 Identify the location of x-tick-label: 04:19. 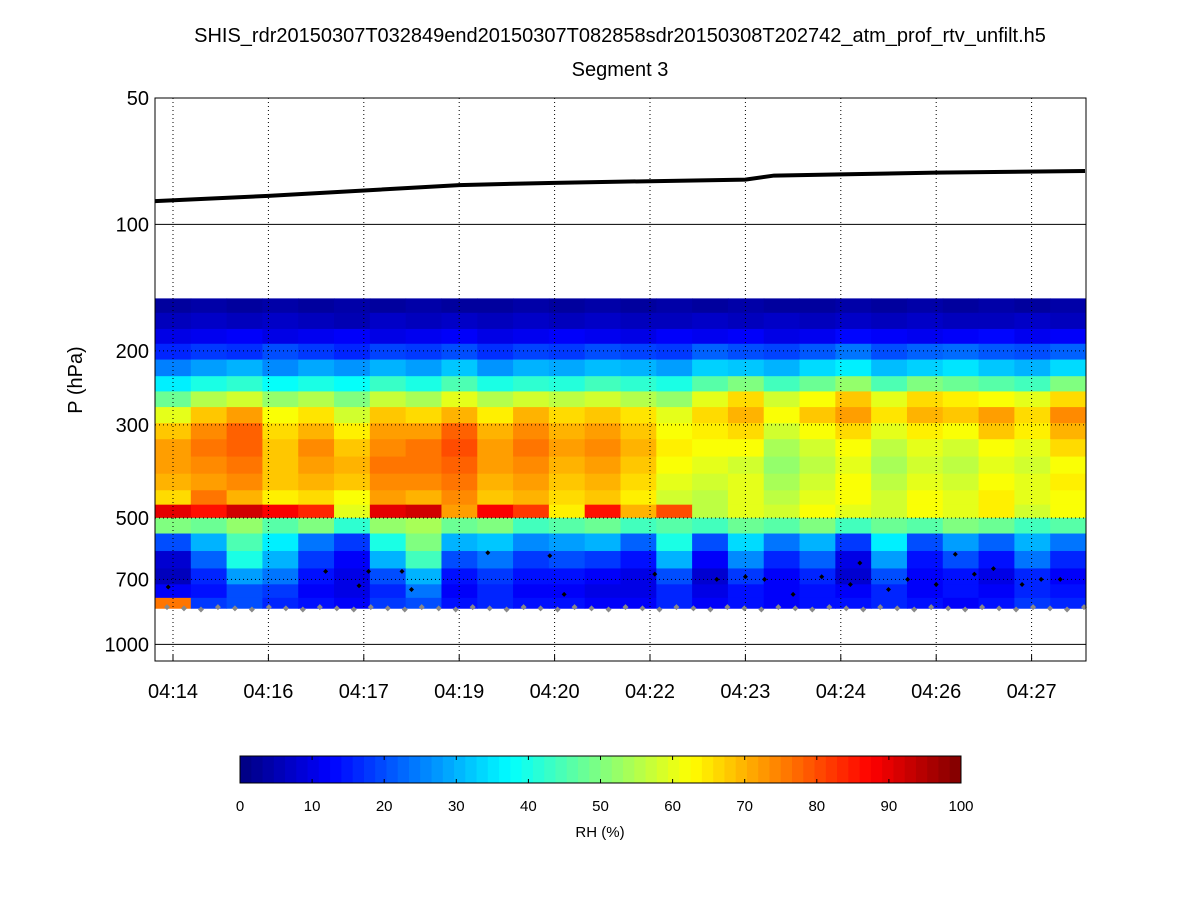
(459, 692).